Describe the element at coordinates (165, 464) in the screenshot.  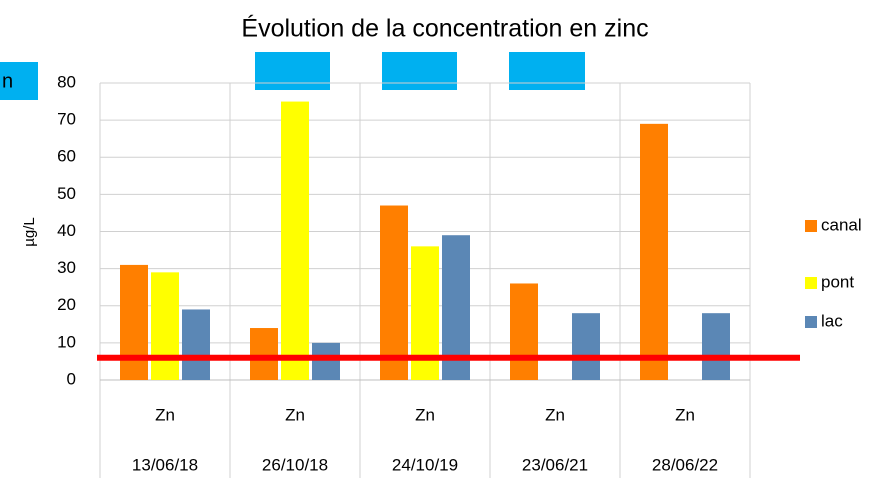
I see `x-group-label: 13/06/18` at that location.